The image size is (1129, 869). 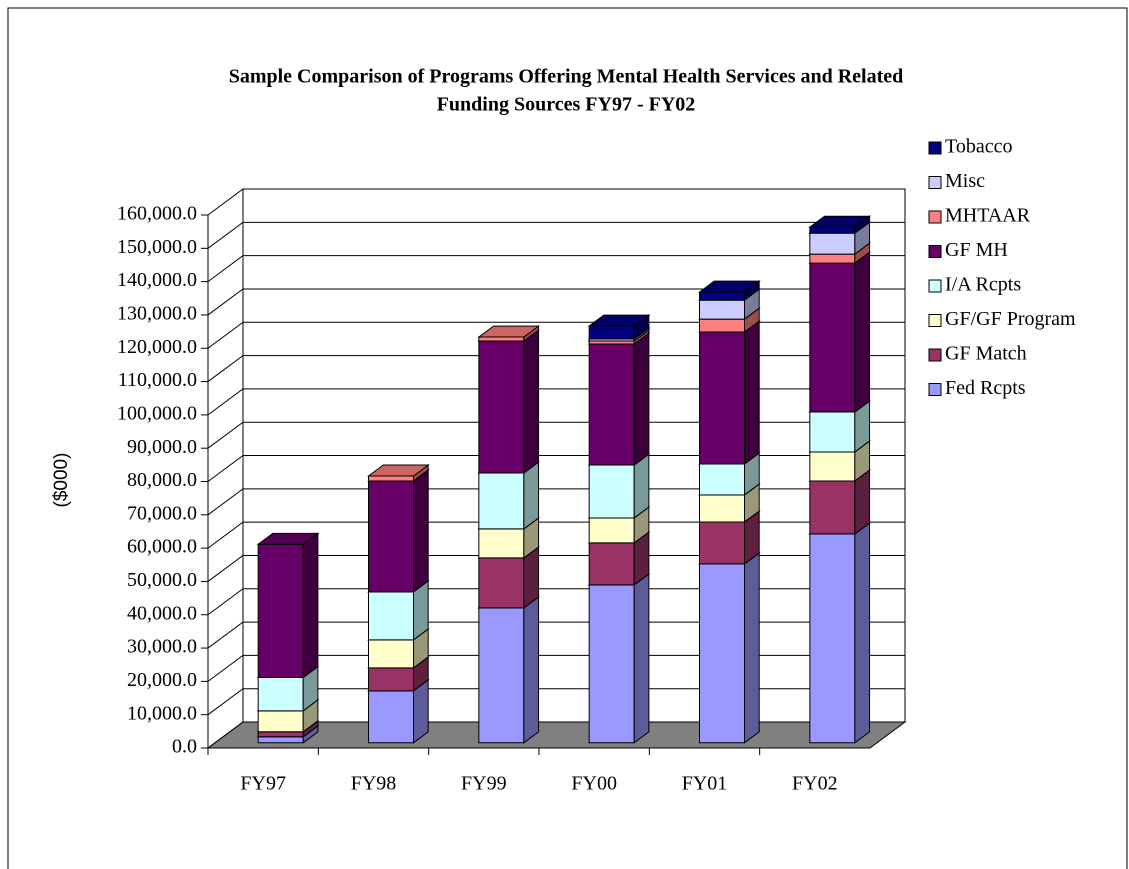 I want to click on y-tick-label: 50,000.0, so click(x=162, y=580).